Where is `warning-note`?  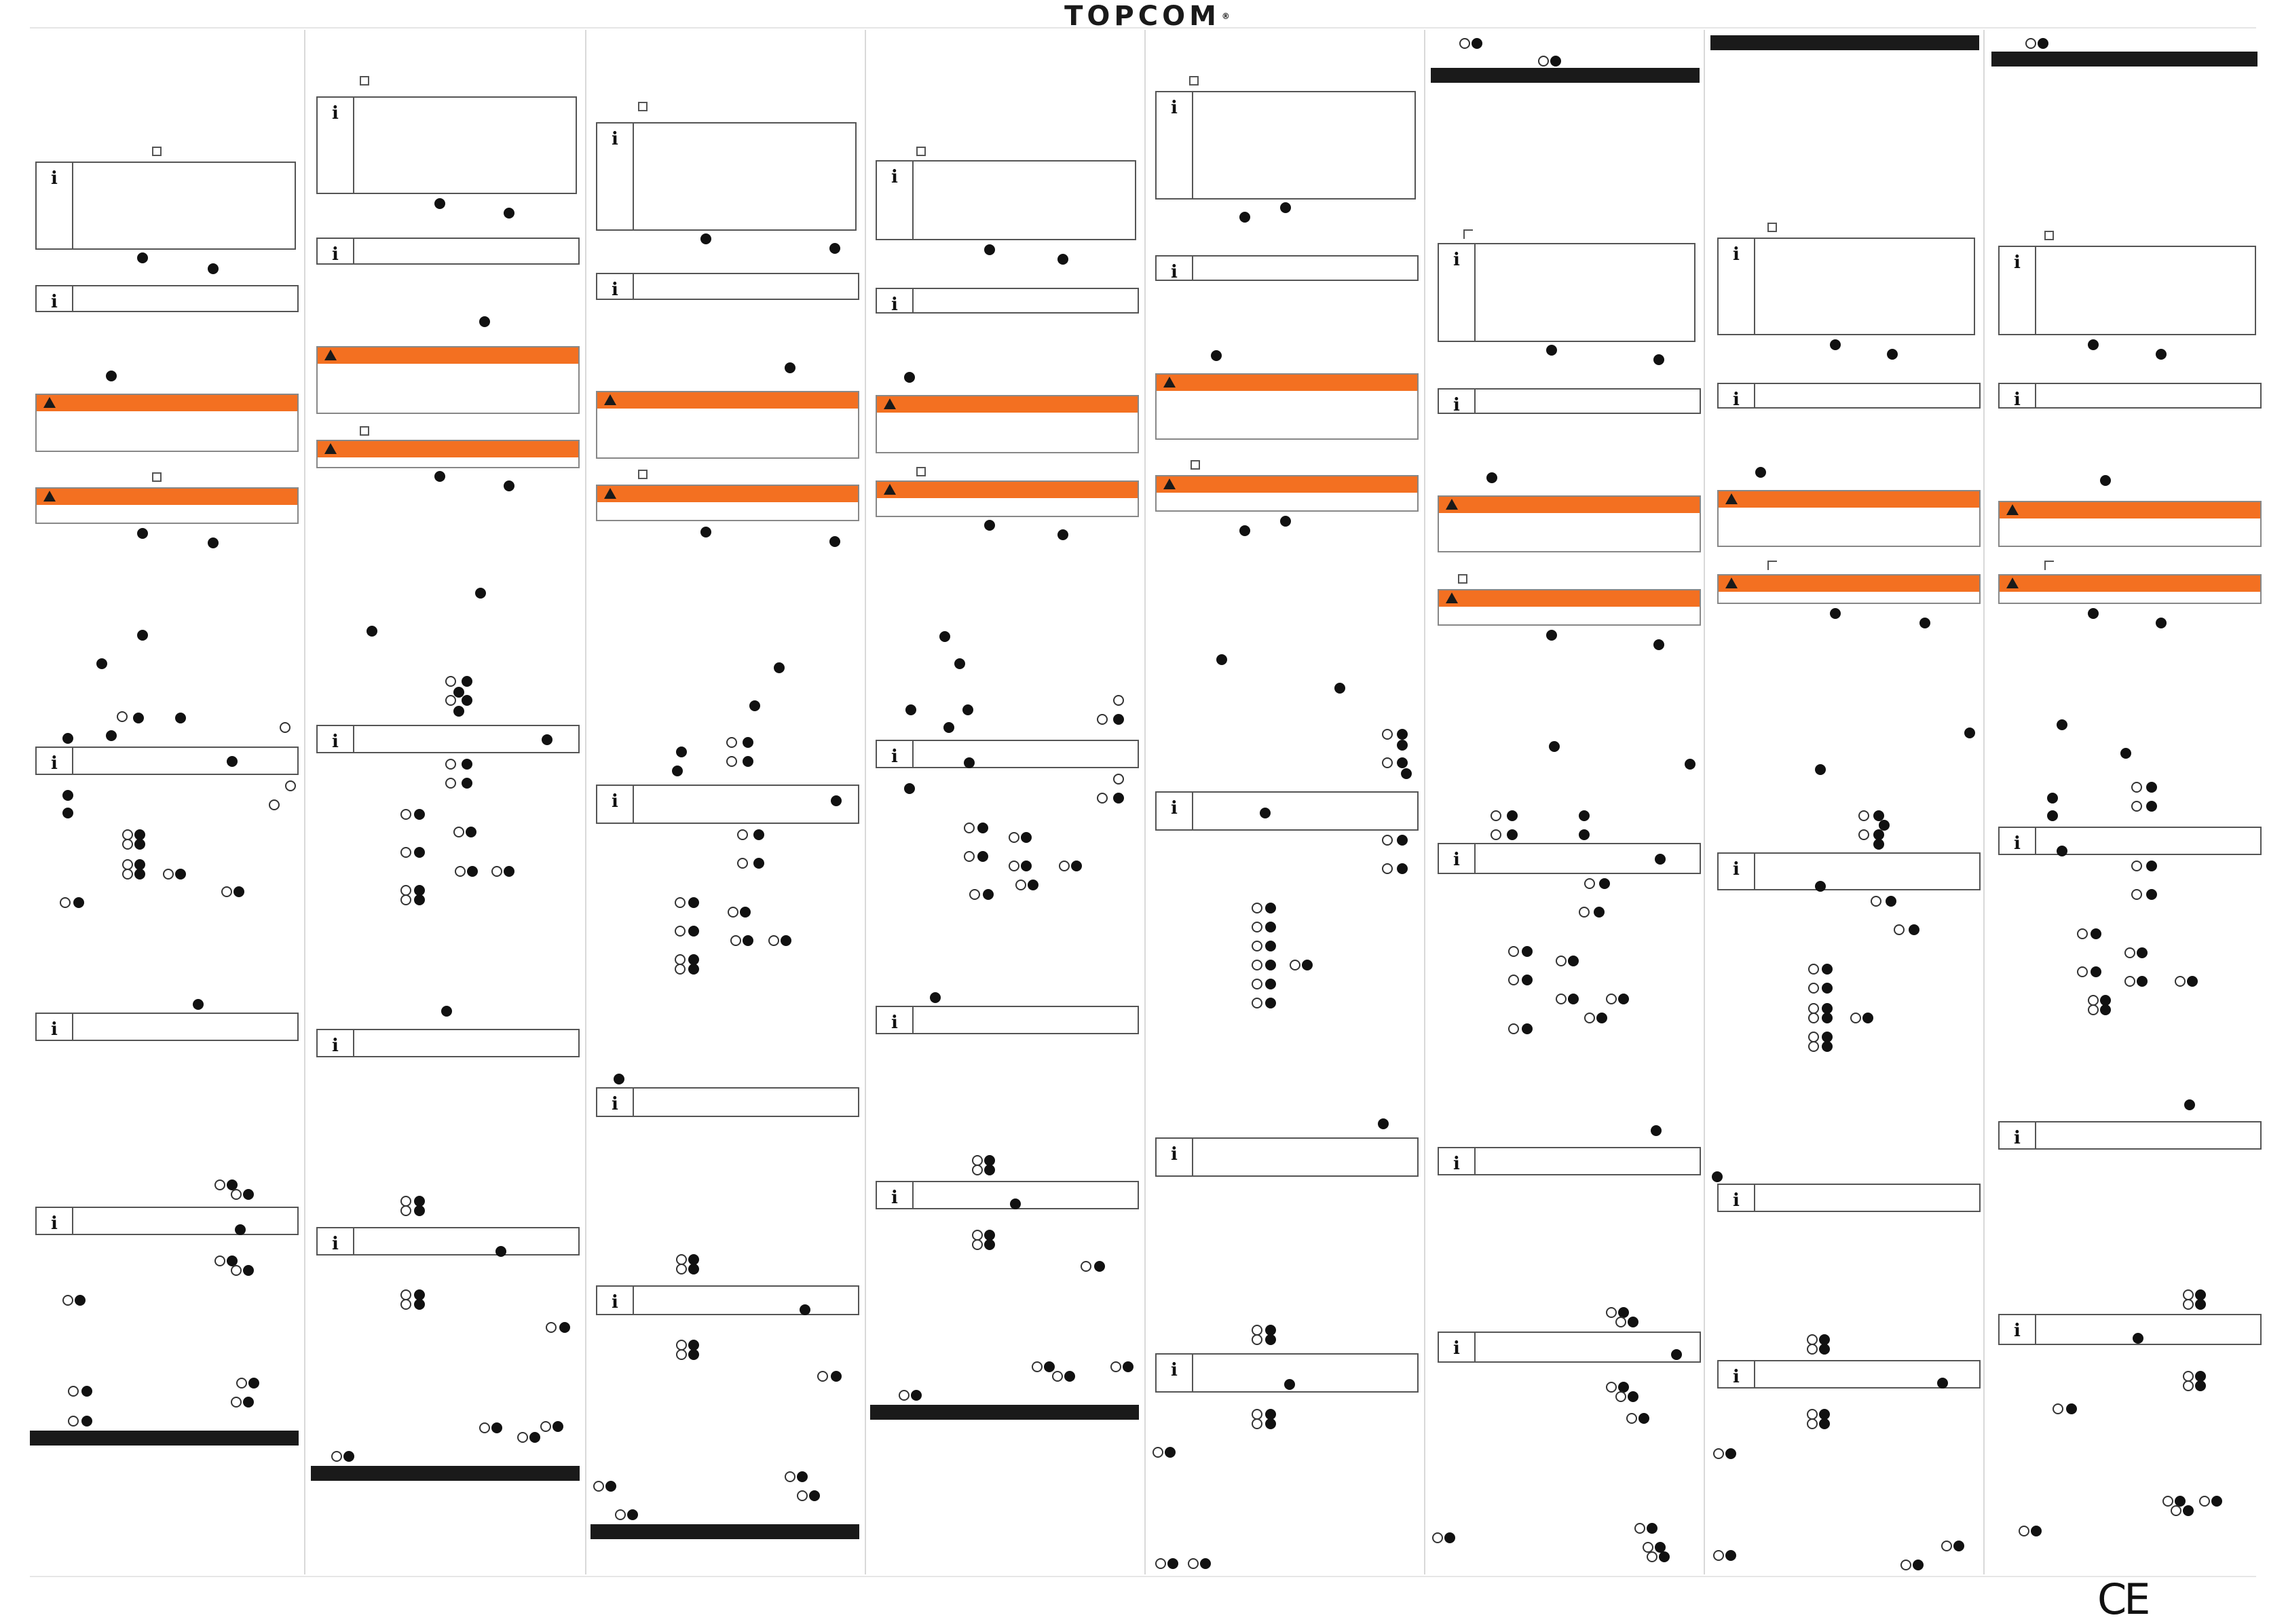 warning-note is located at coordinates (727, 425).